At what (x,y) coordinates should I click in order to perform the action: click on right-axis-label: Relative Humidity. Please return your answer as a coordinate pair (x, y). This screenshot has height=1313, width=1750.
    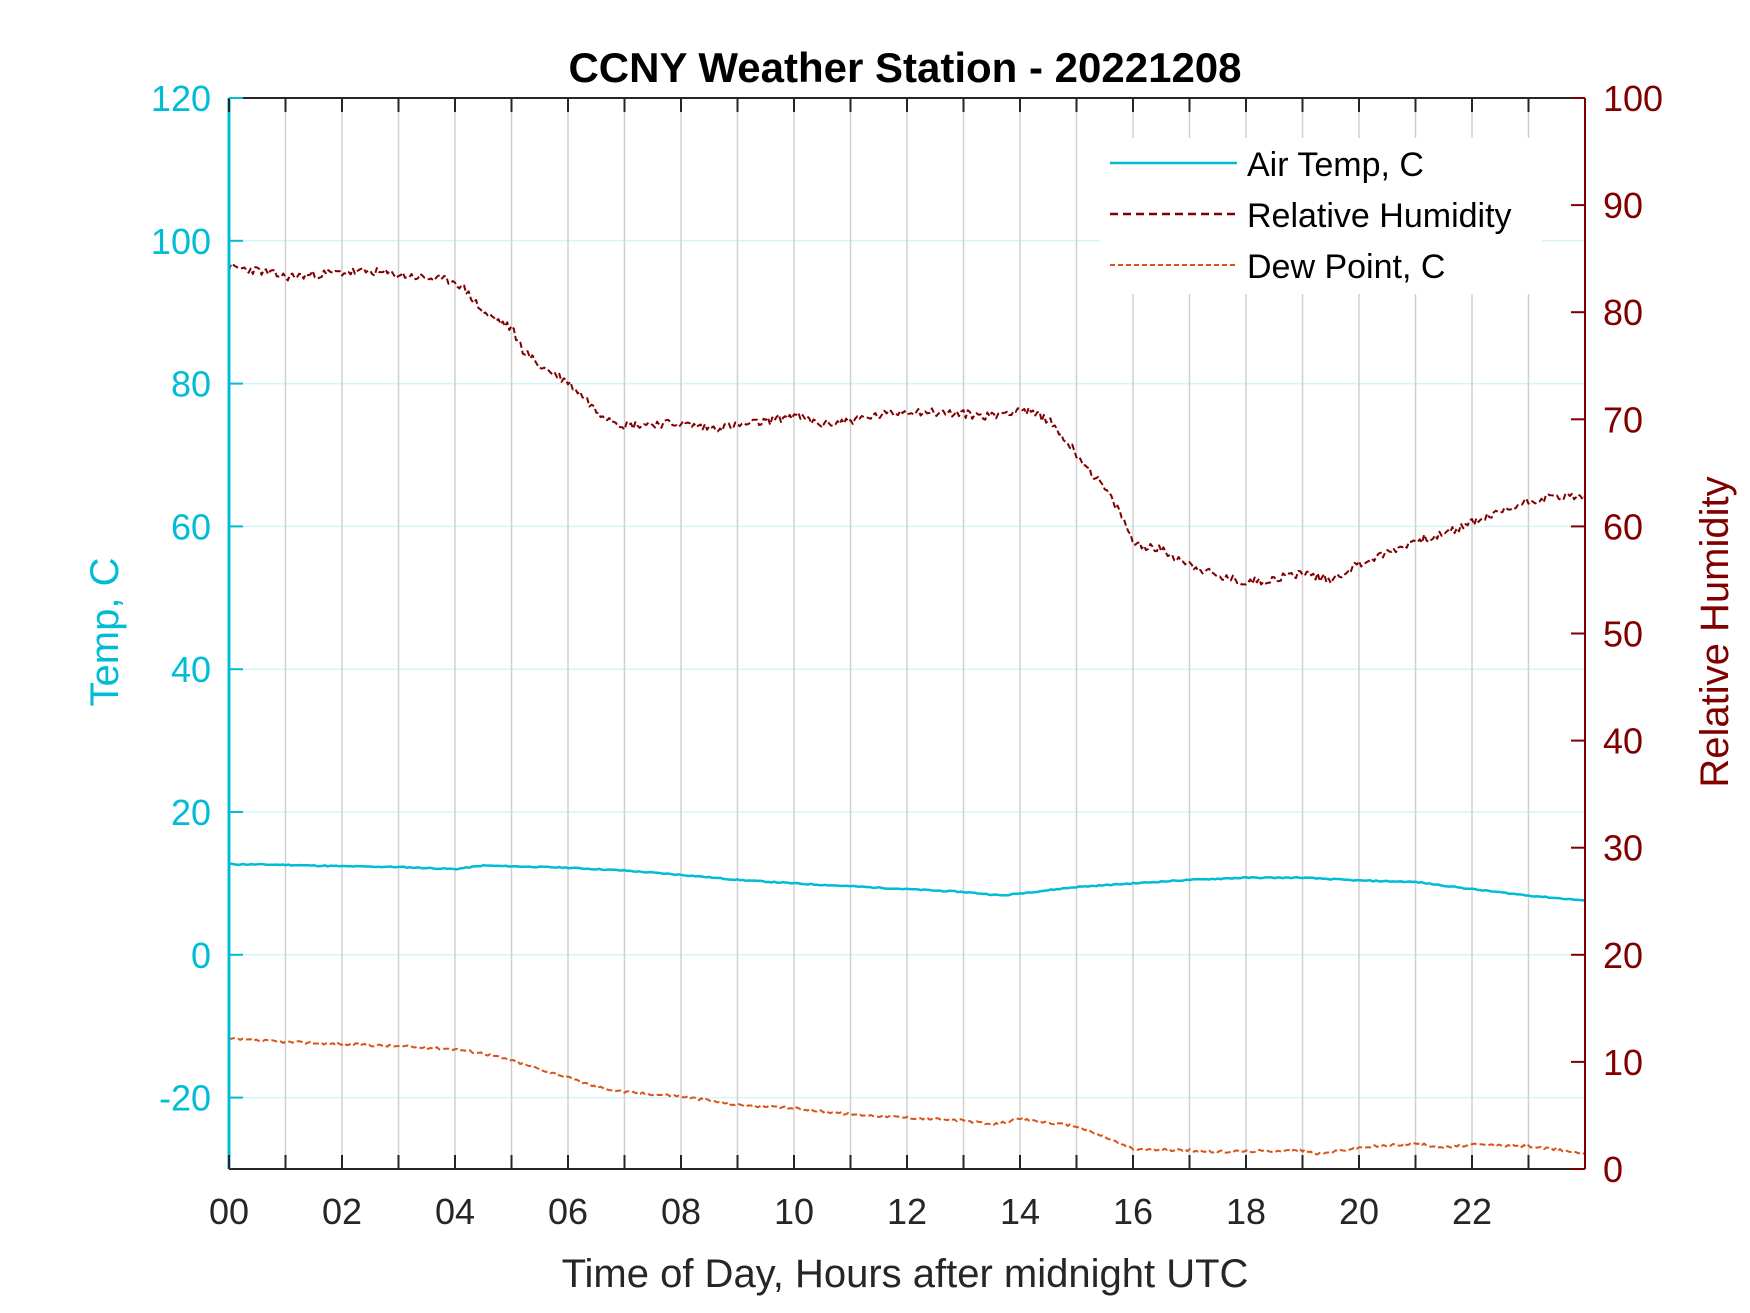
    Looking at the image, I should click on (1715, 631).